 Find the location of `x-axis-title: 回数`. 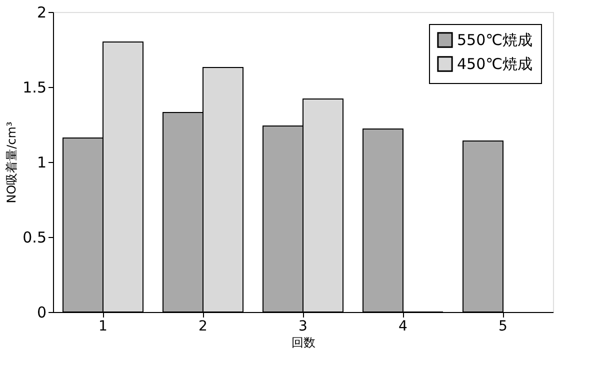

x-axis-title: 回数 is located at coordinates (304, 343).